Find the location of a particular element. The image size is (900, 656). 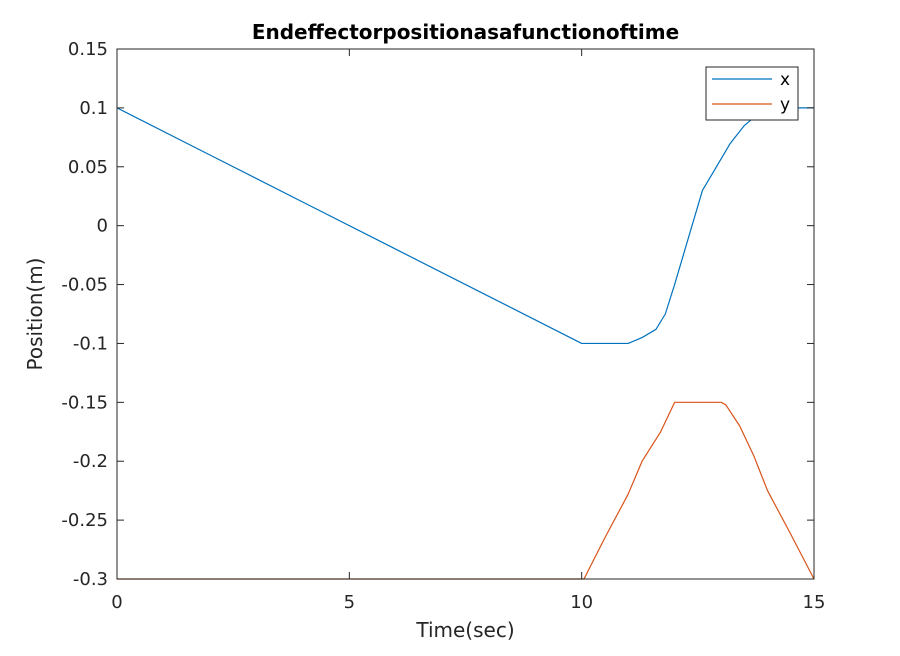

legend-label-x: x is located at coordinates (785, 80).